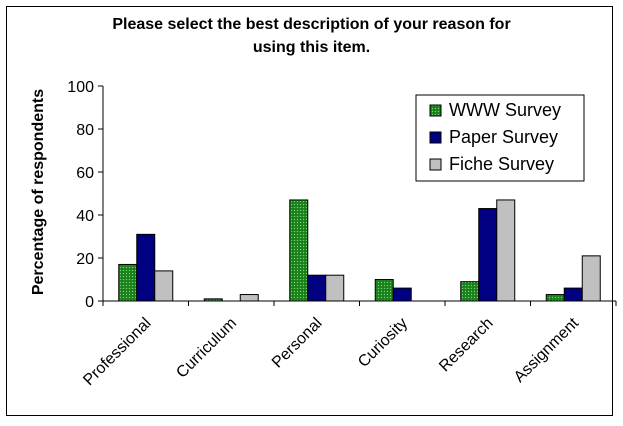  I want to click on bar-paper-survey-assignment, so click(573, 294).